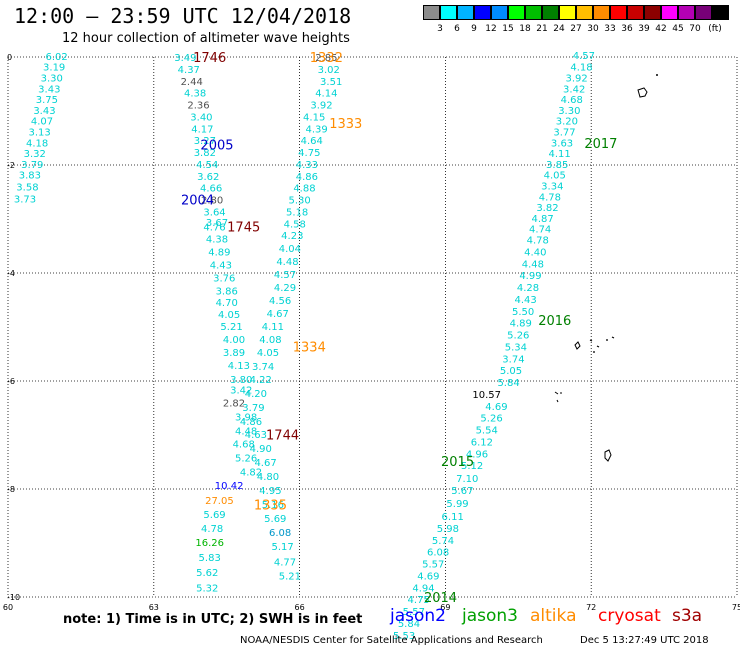  What do you see at coordinates (290, 249) in the screenshot?
I see `wave-height-value: 4.04` at bounding box center [290, 249].